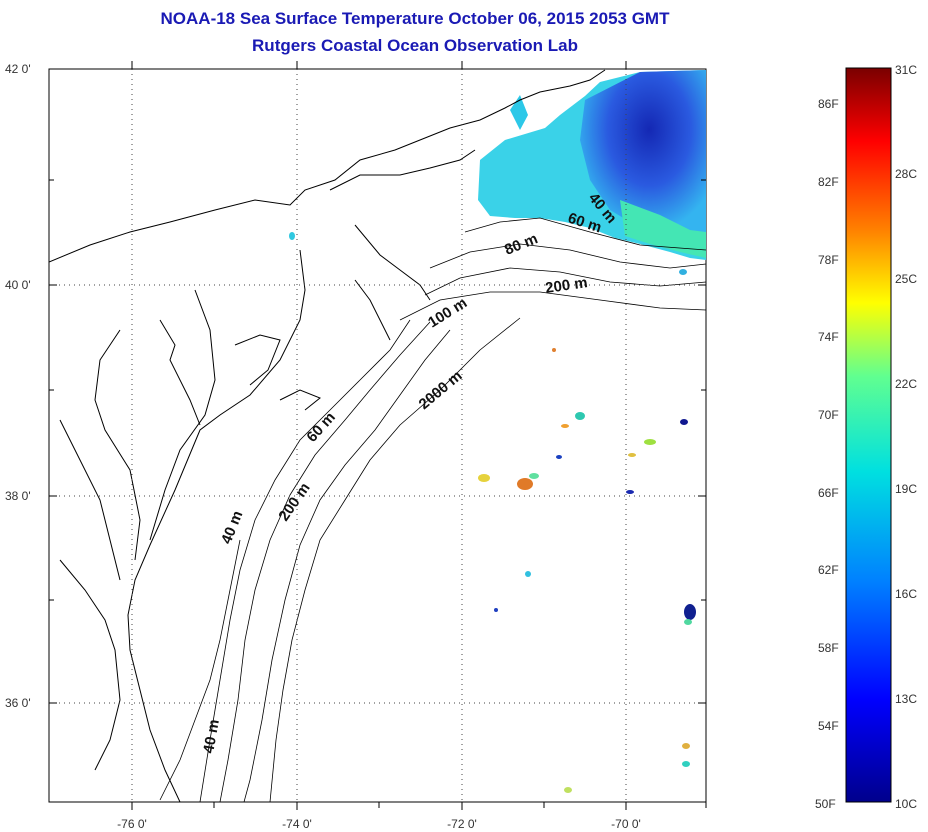 Image resolution: width=928 pixels, height=832 pixels. Describe the element at coordinates (828, 570) in the screenshot. I see `colorbar-f-label: 62F` at that location.